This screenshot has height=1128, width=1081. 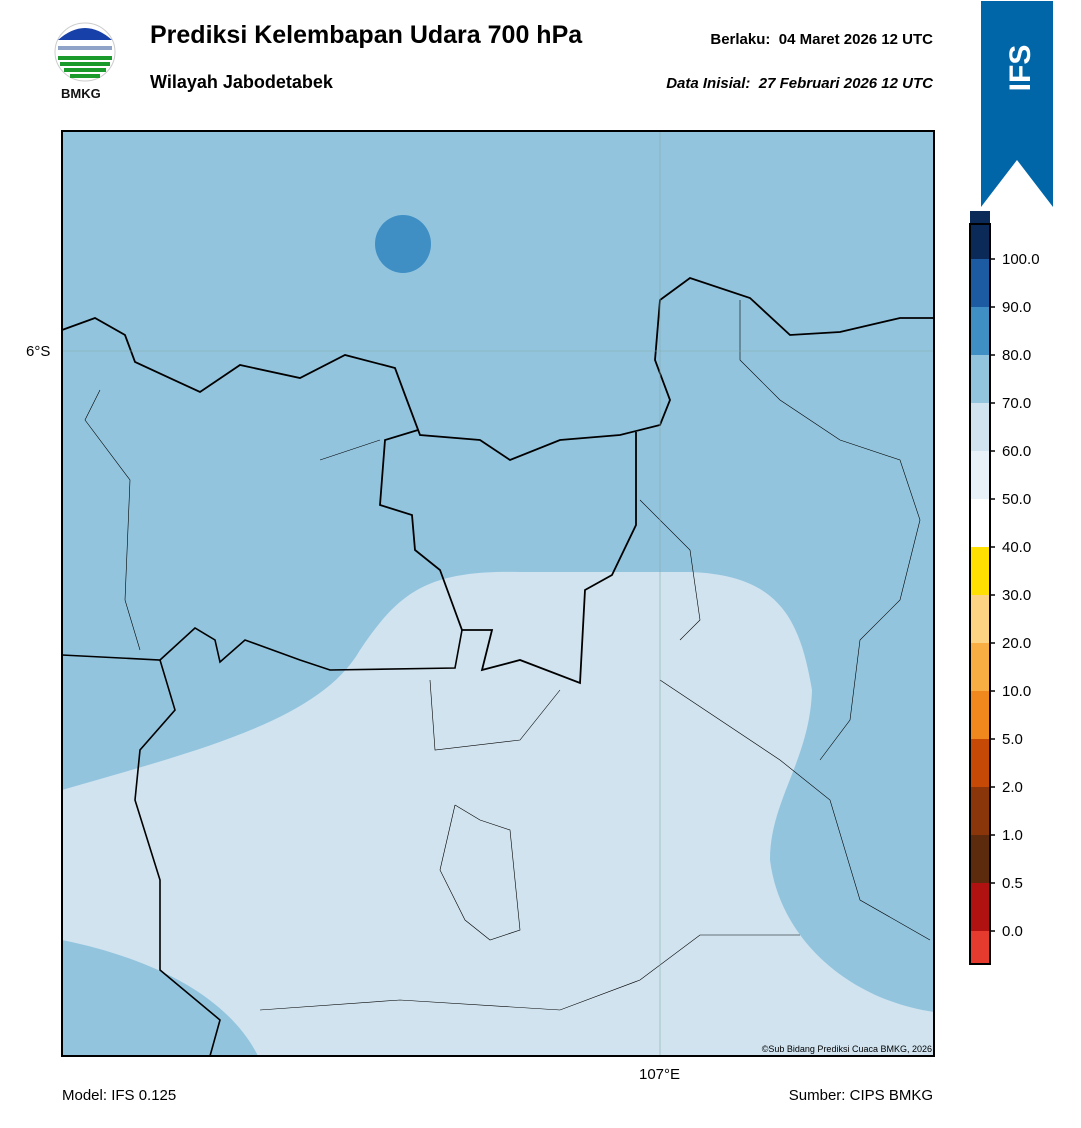 What do you see at coordinates (1016, 691) in the screenshot?
I see `colorbar-tick-label: 10.0` at bounding box center [1016, 691].